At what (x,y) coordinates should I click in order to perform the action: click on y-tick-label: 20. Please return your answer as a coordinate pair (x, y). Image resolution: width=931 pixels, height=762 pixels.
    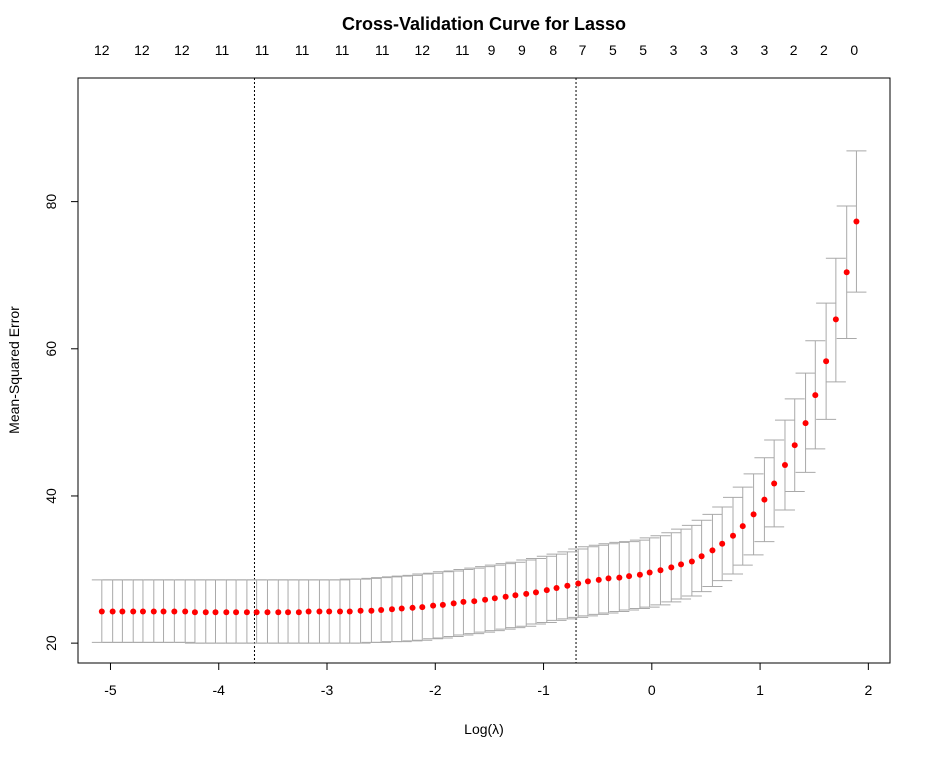
    Looking at the image, I should click on (51, 643).